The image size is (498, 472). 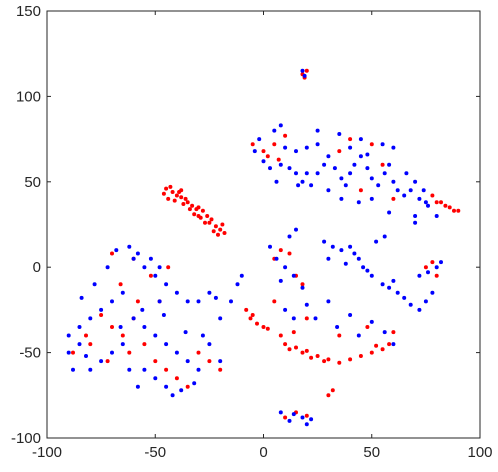 What do you see at coordinates (263, 452) in the screenshot?
I see `x-tick-label: 0` at bounding box center [263, 452].